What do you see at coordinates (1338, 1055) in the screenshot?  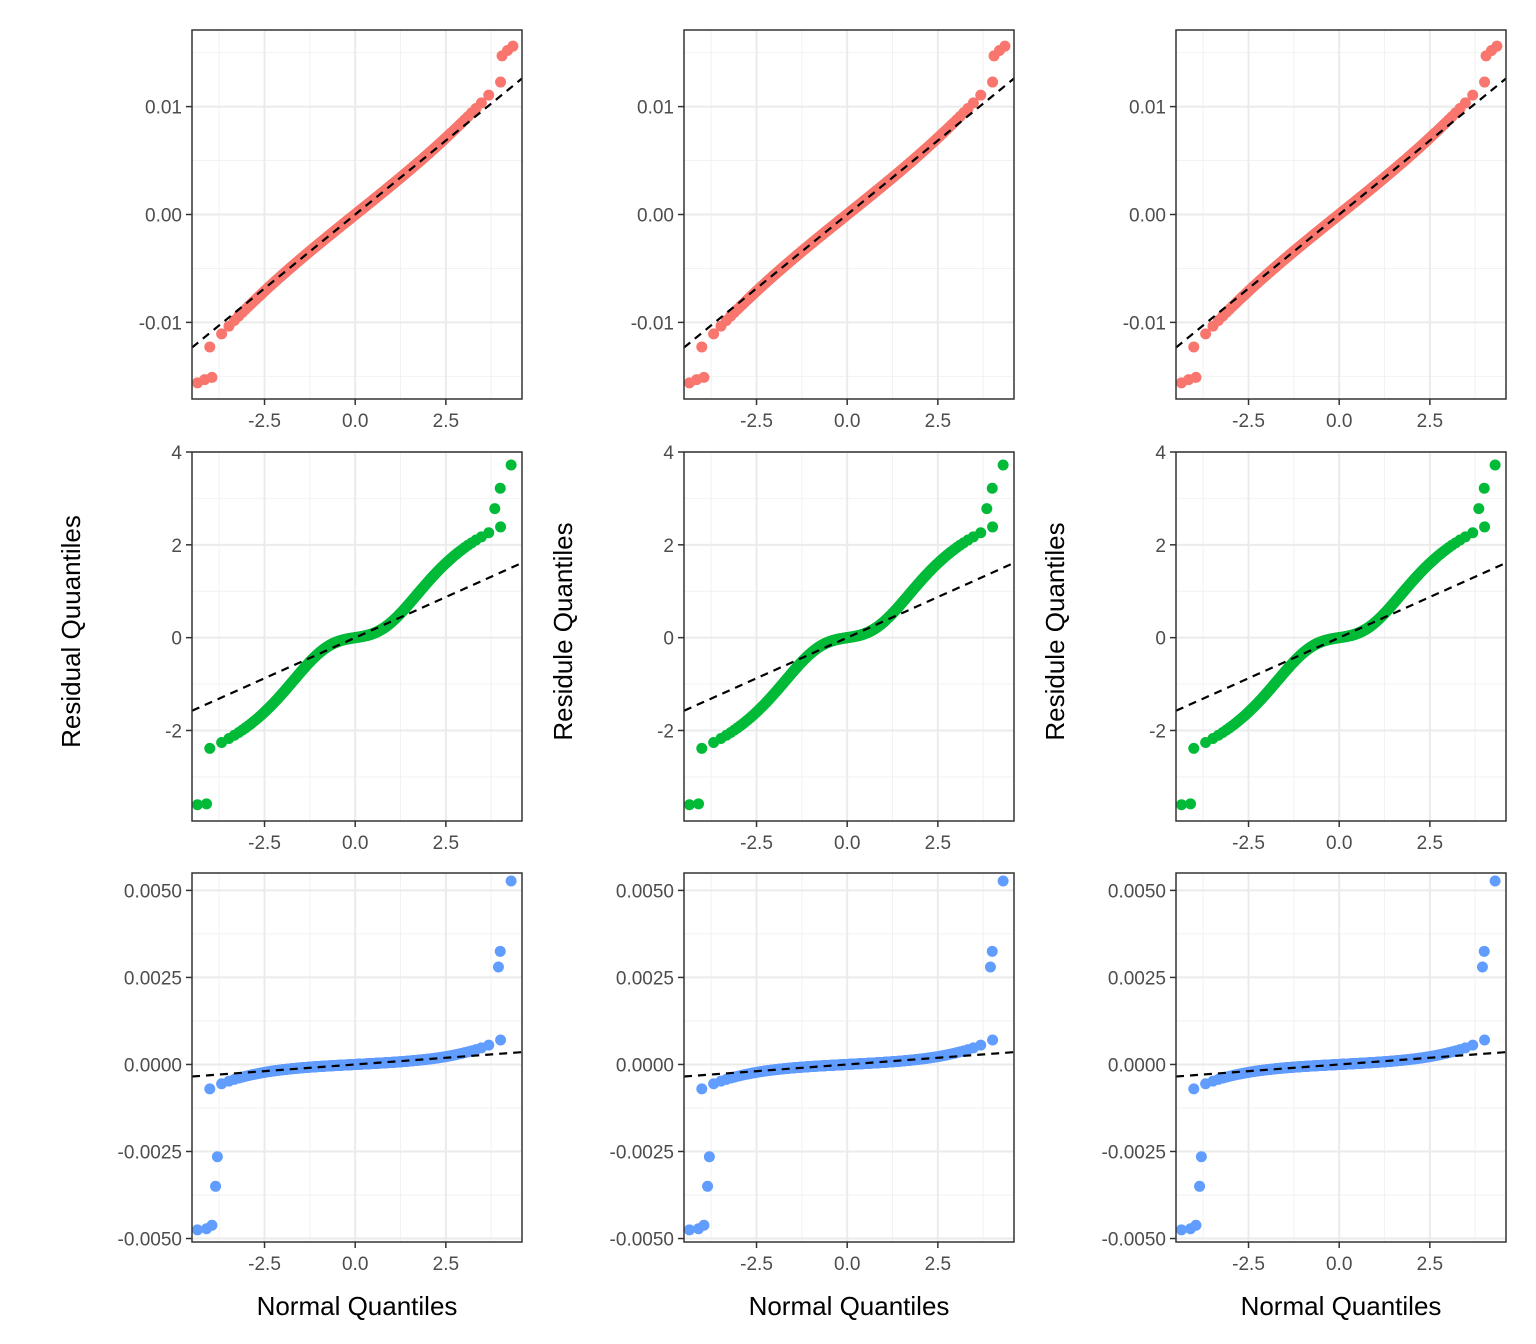 I see `data-points` at bounding box center [1338, 1055].